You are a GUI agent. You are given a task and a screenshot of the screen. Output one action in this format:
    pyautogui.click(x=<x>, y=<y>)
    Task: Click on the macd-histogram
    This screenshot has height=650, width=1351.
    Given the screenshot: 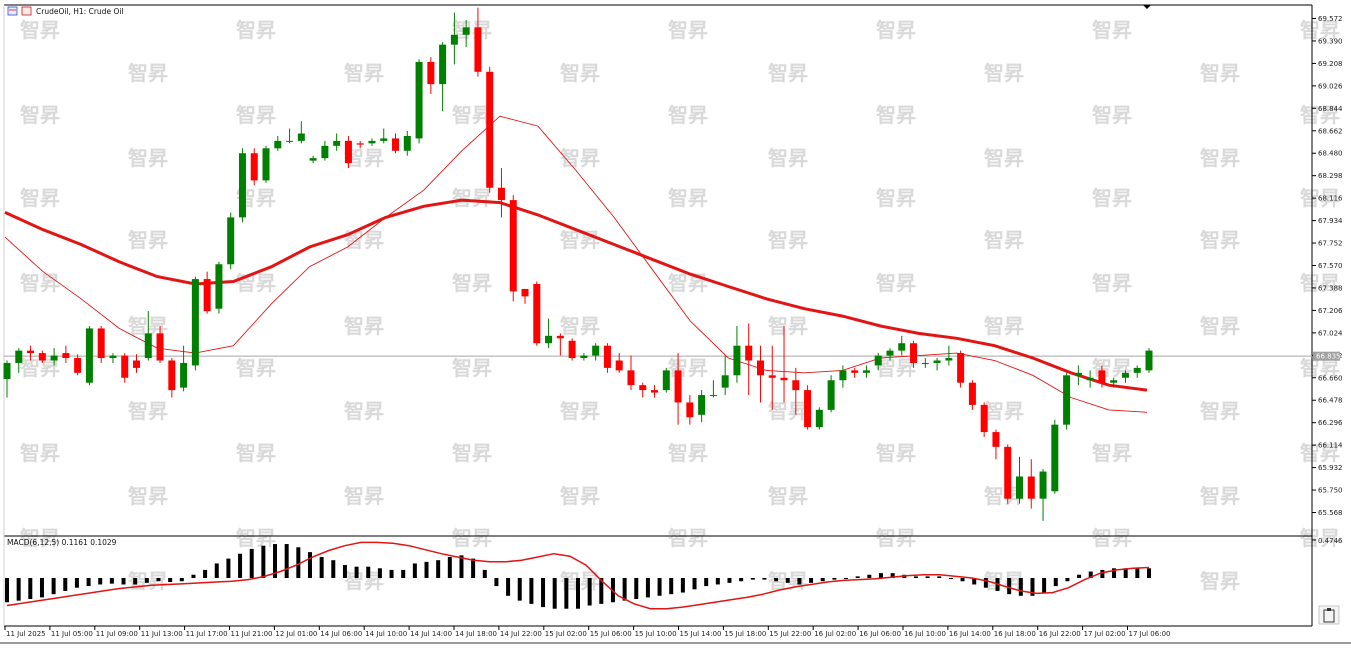 What is the action you would take?
    pyautogui.click(x=578, y=576)
    